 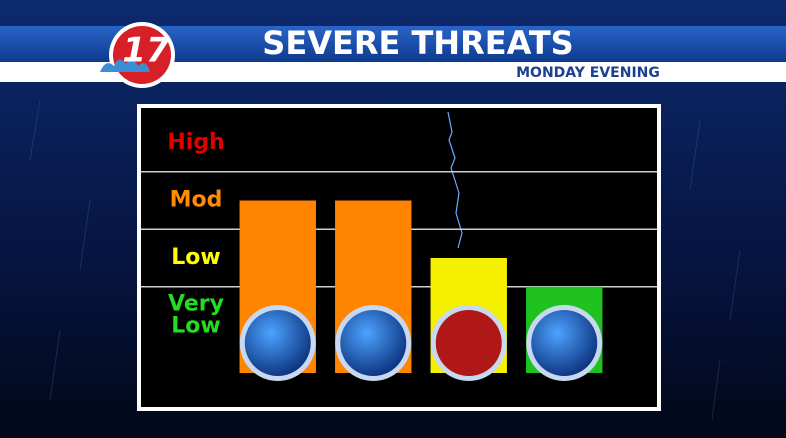 I want to click on logo-text: 17, so click(x=146, y=51).